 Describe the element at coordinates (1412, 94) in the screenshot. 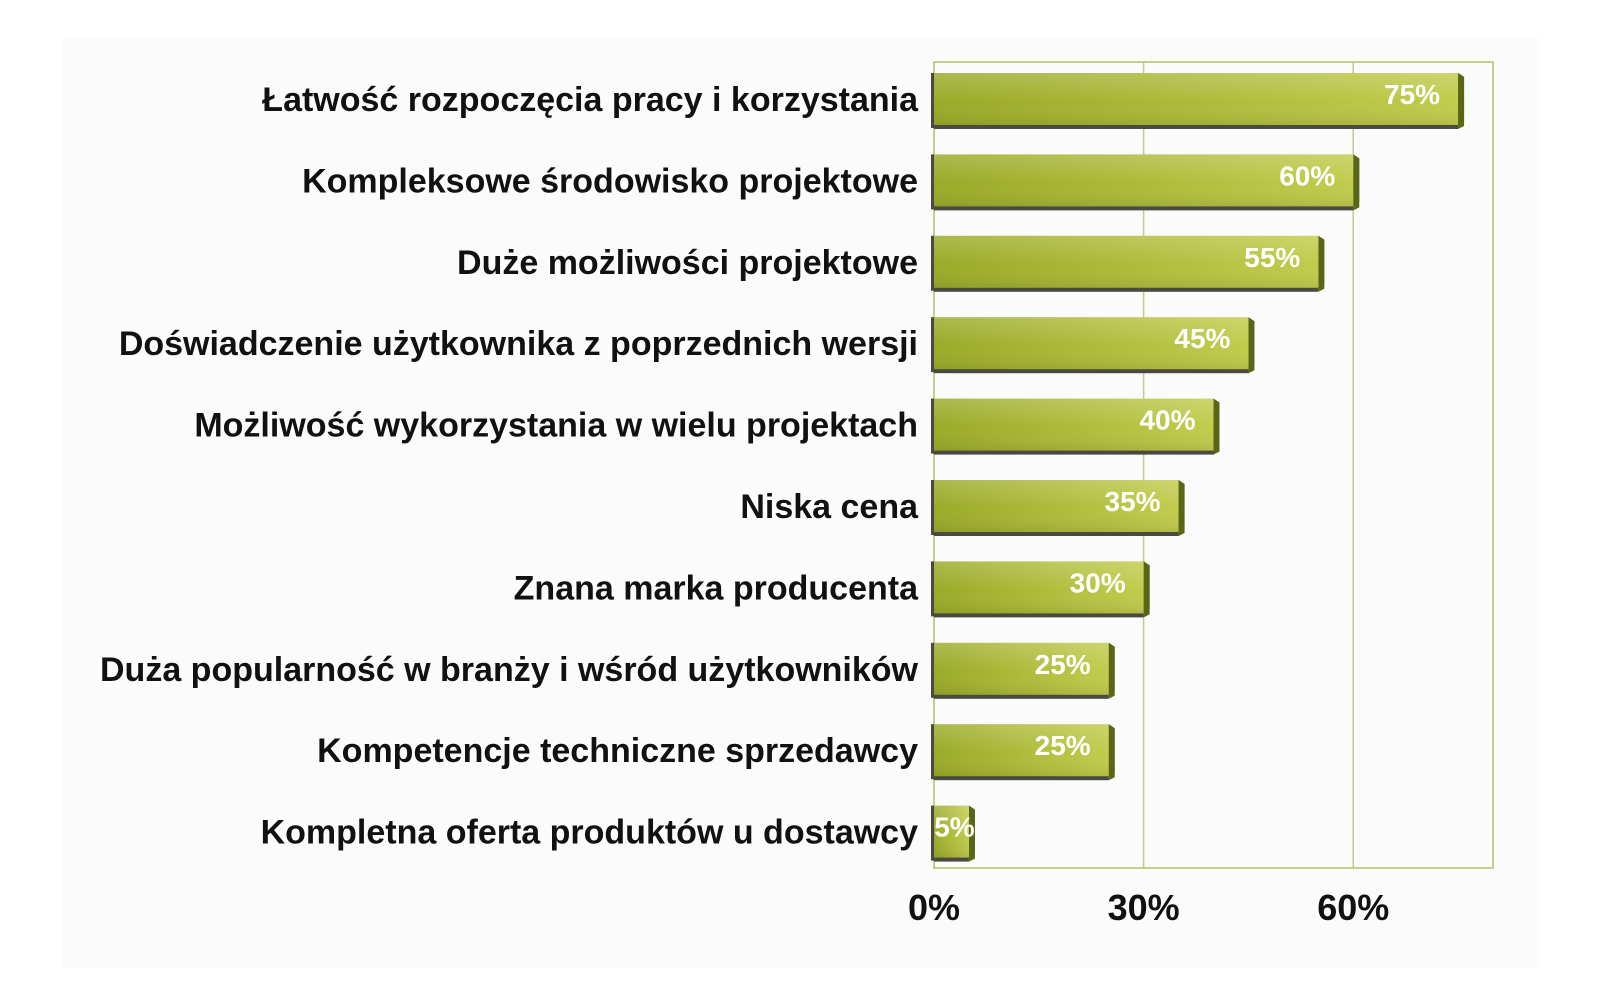

I see `value-label-1: 75%` at that location.